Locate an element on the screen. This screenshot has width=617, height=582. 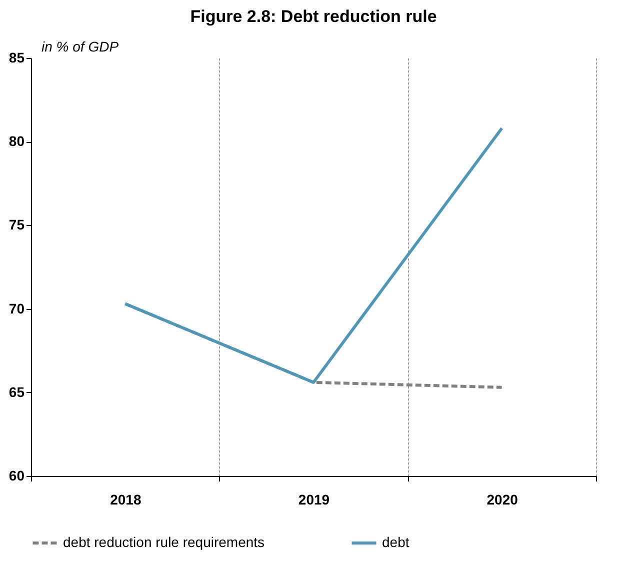
y-tick-label: 75 is located at coordinates (16, 224).